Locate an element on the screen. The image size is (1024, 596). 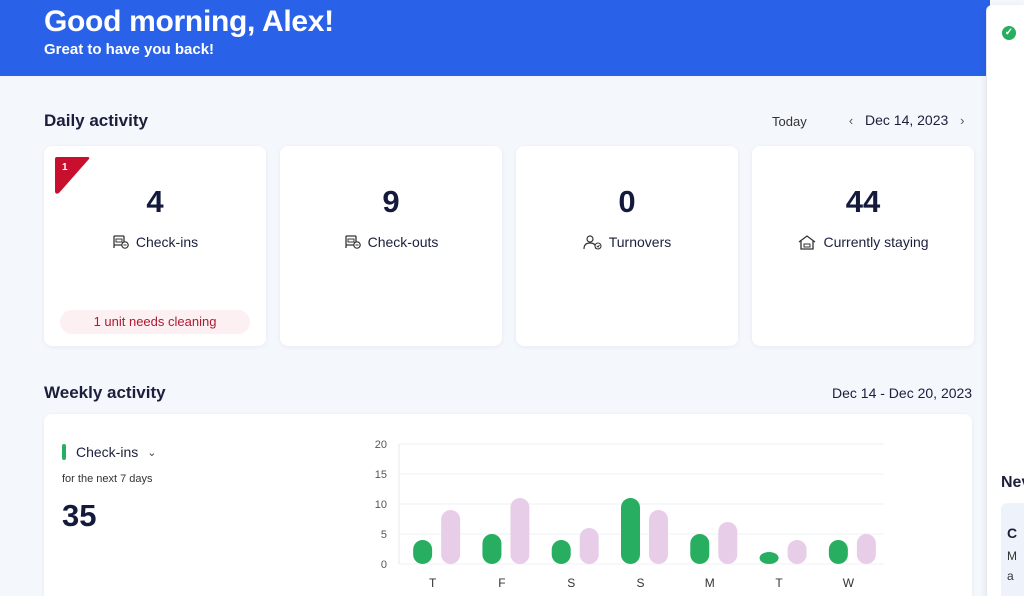
alert-badge: 1 is located at coordinates (72, 175).